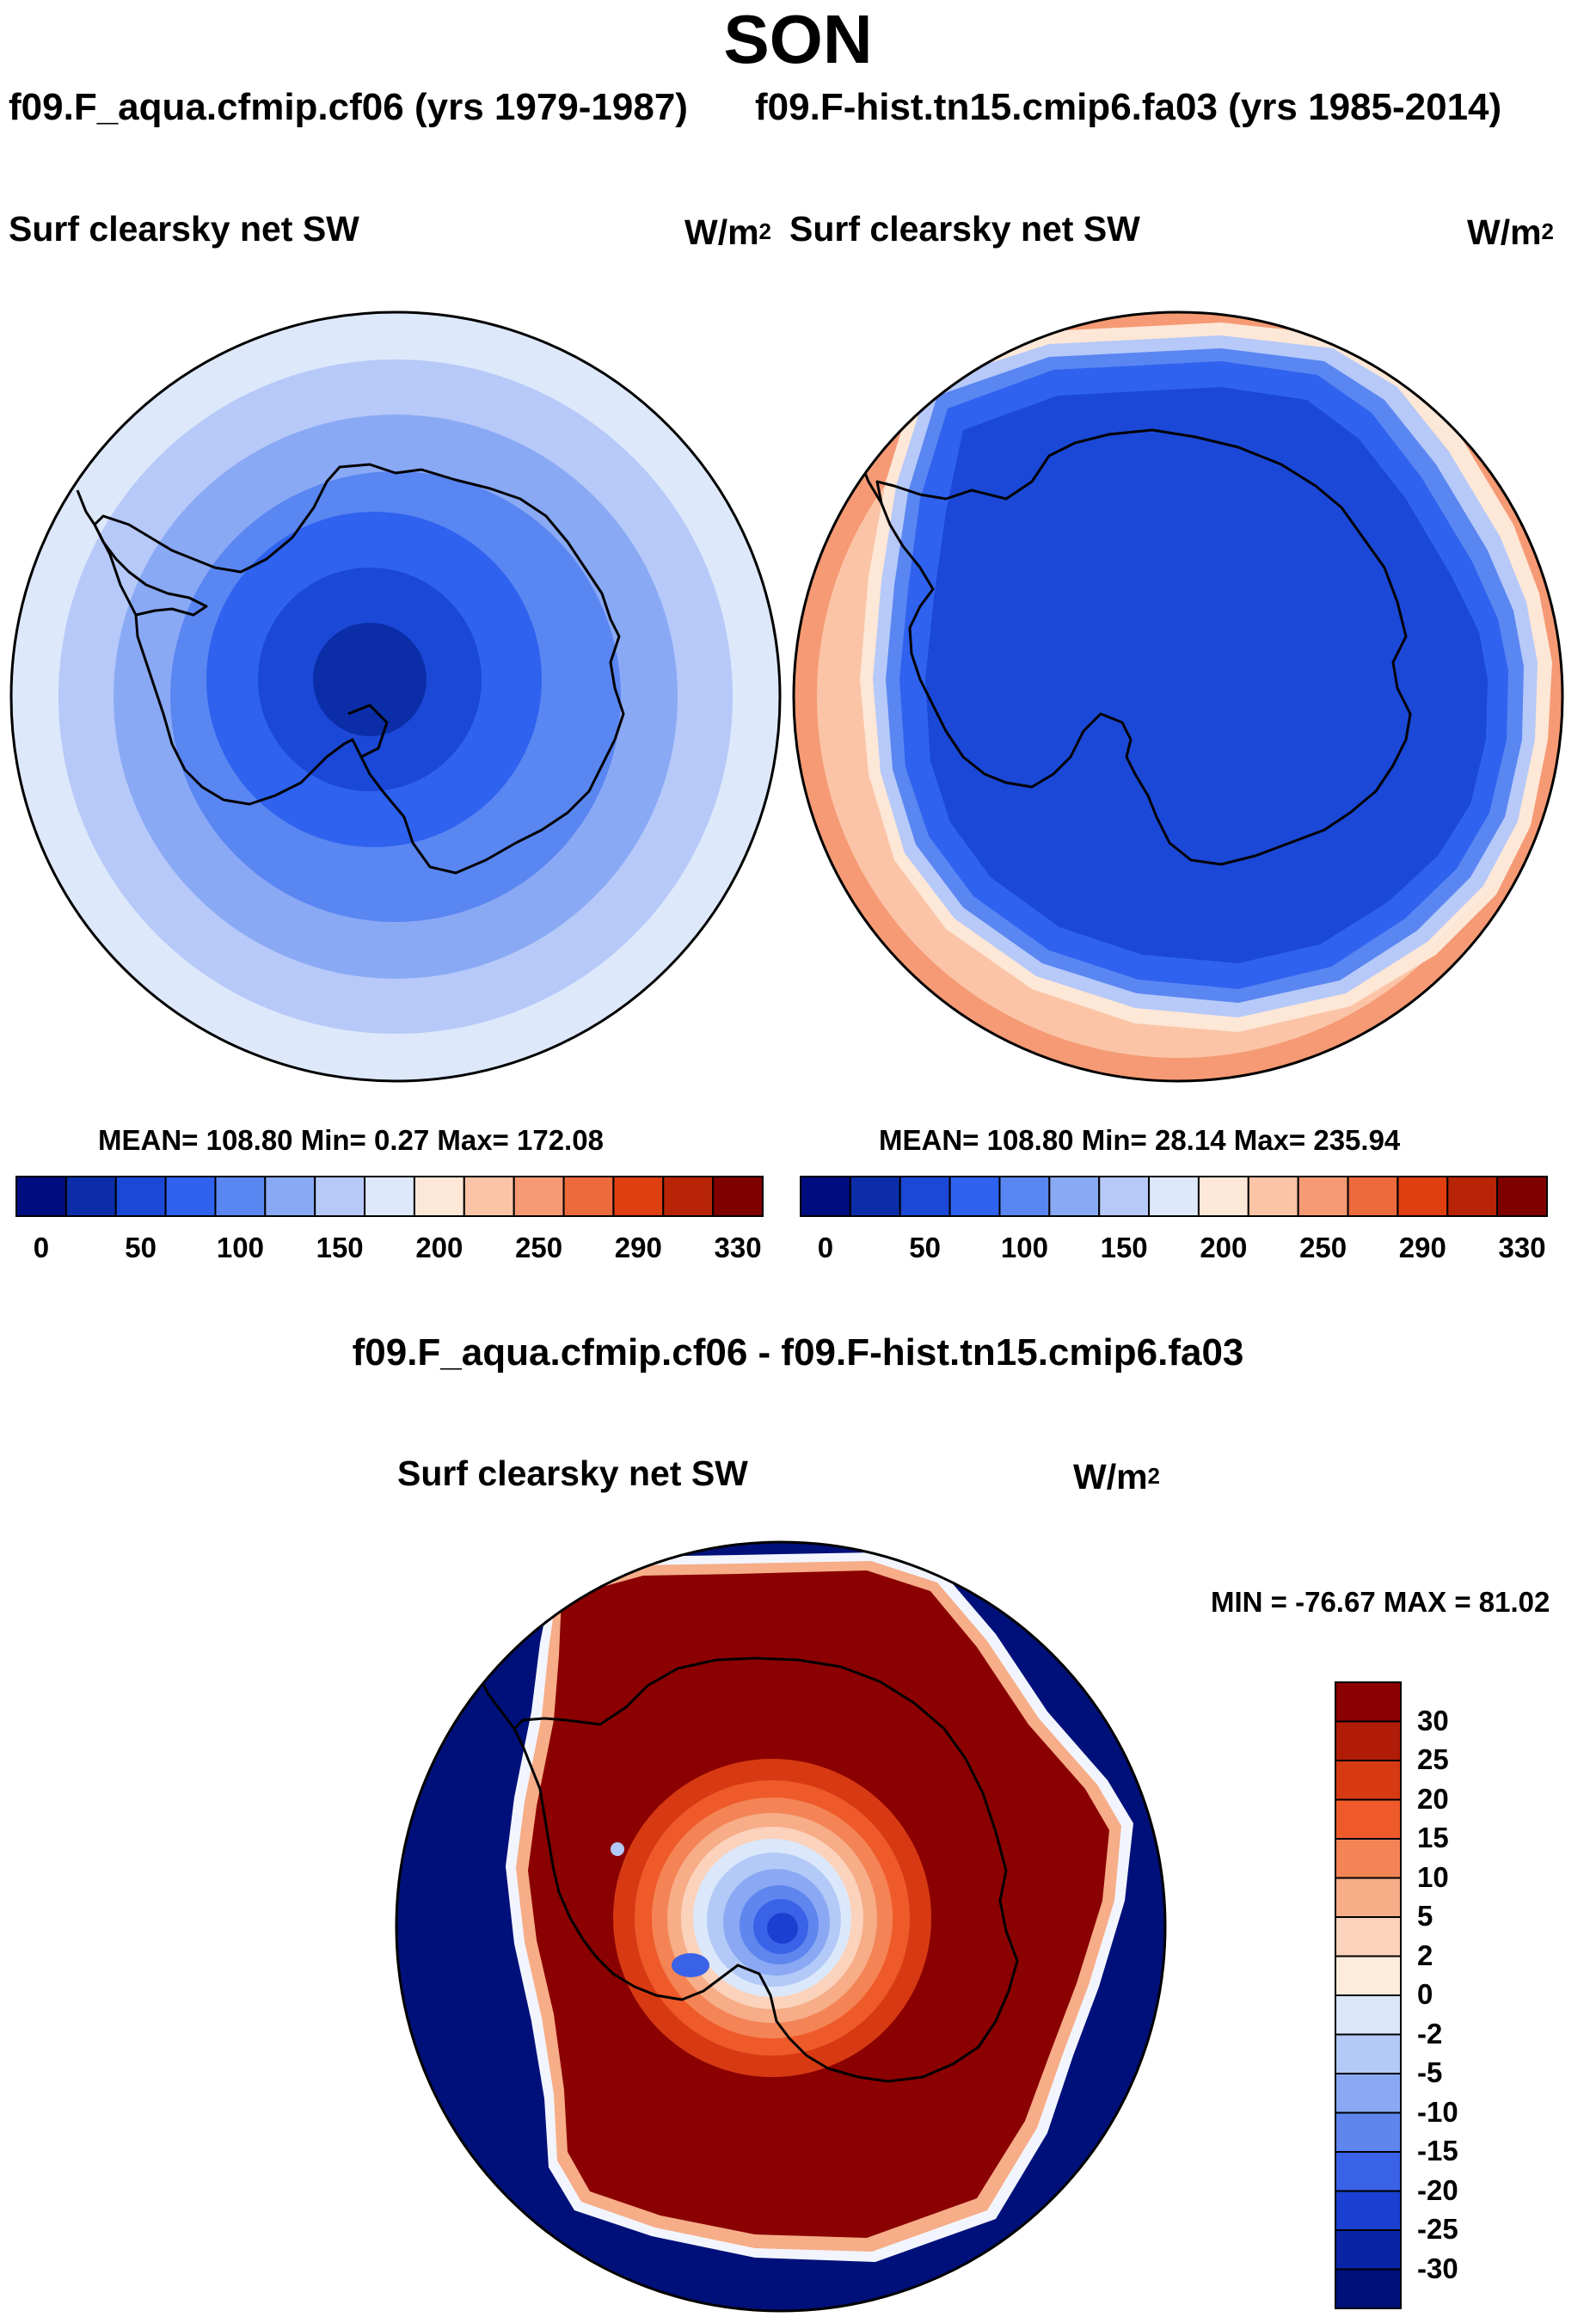 The width and height of the screenshot is (1596, 2317). Describe the element at coordinates (184, 229) in the screenshot. I see `left-field-title: Surf clearsky net SW` at that location.